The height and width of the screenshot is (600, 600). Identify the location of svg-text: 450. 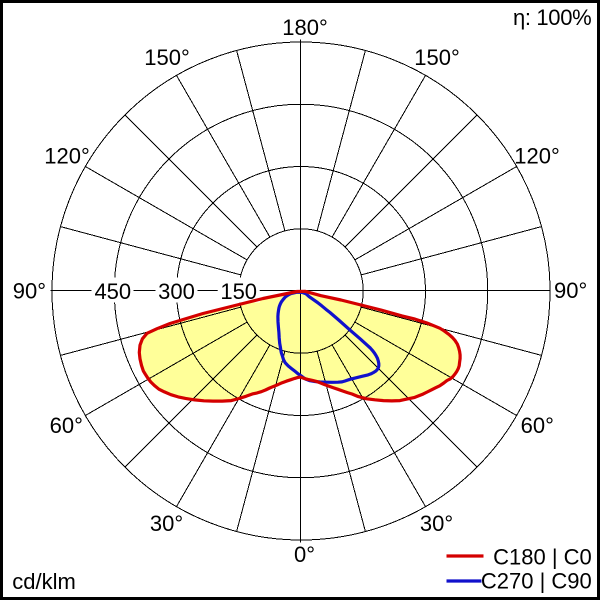
(112, 291).